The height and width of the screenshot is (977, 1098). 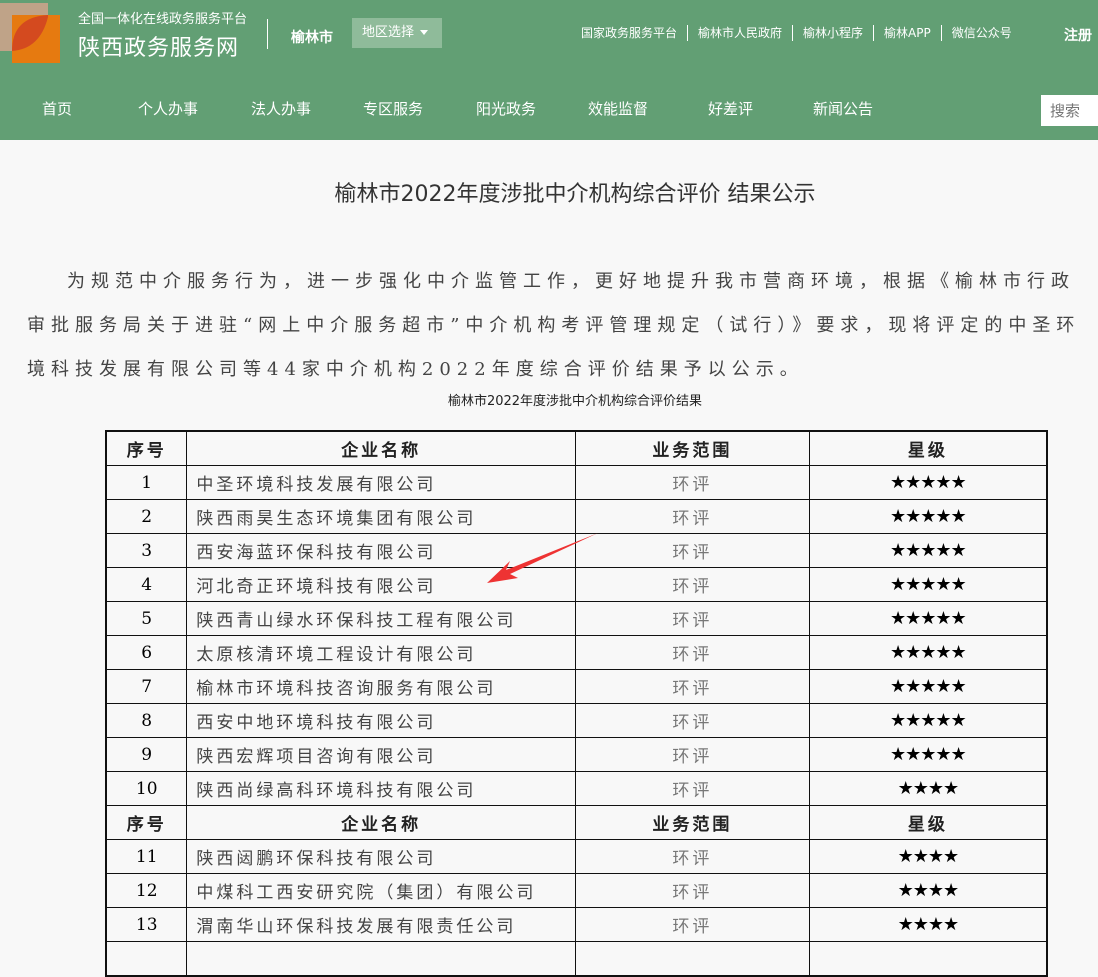 I want to click on site-name: 陕西政务服务网, so click(x=159, y=48).